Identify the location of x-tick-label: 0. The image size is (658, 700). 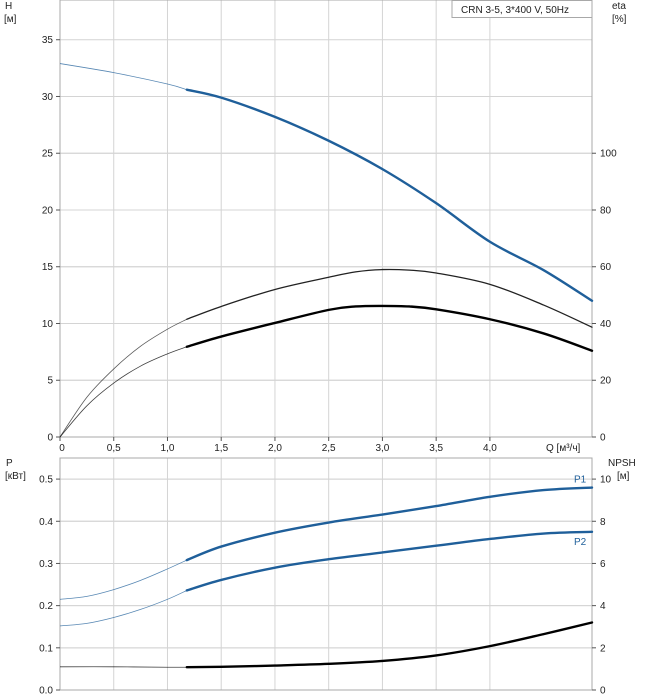
(62, 448).